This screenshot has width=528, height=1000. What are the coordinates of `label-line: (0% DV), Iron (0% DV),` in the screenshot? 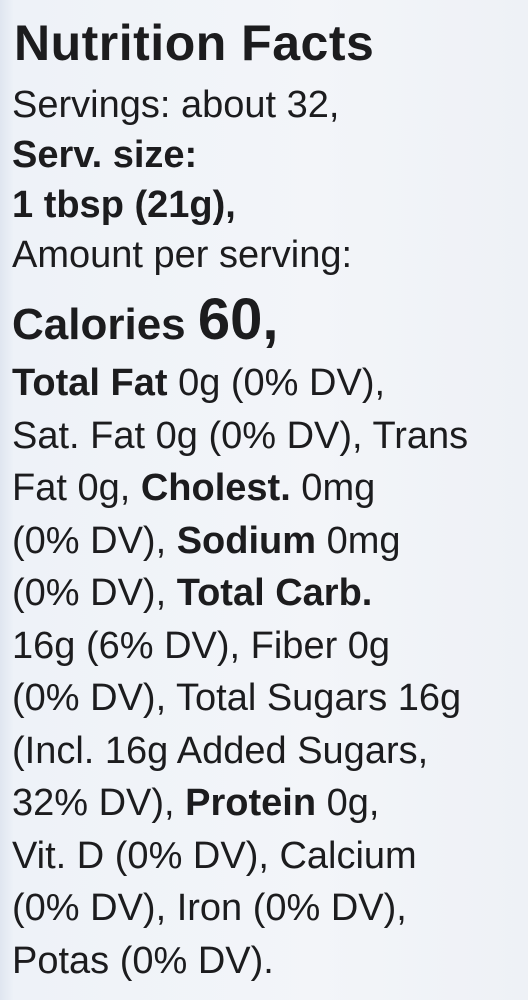 It's located at (209, 908).